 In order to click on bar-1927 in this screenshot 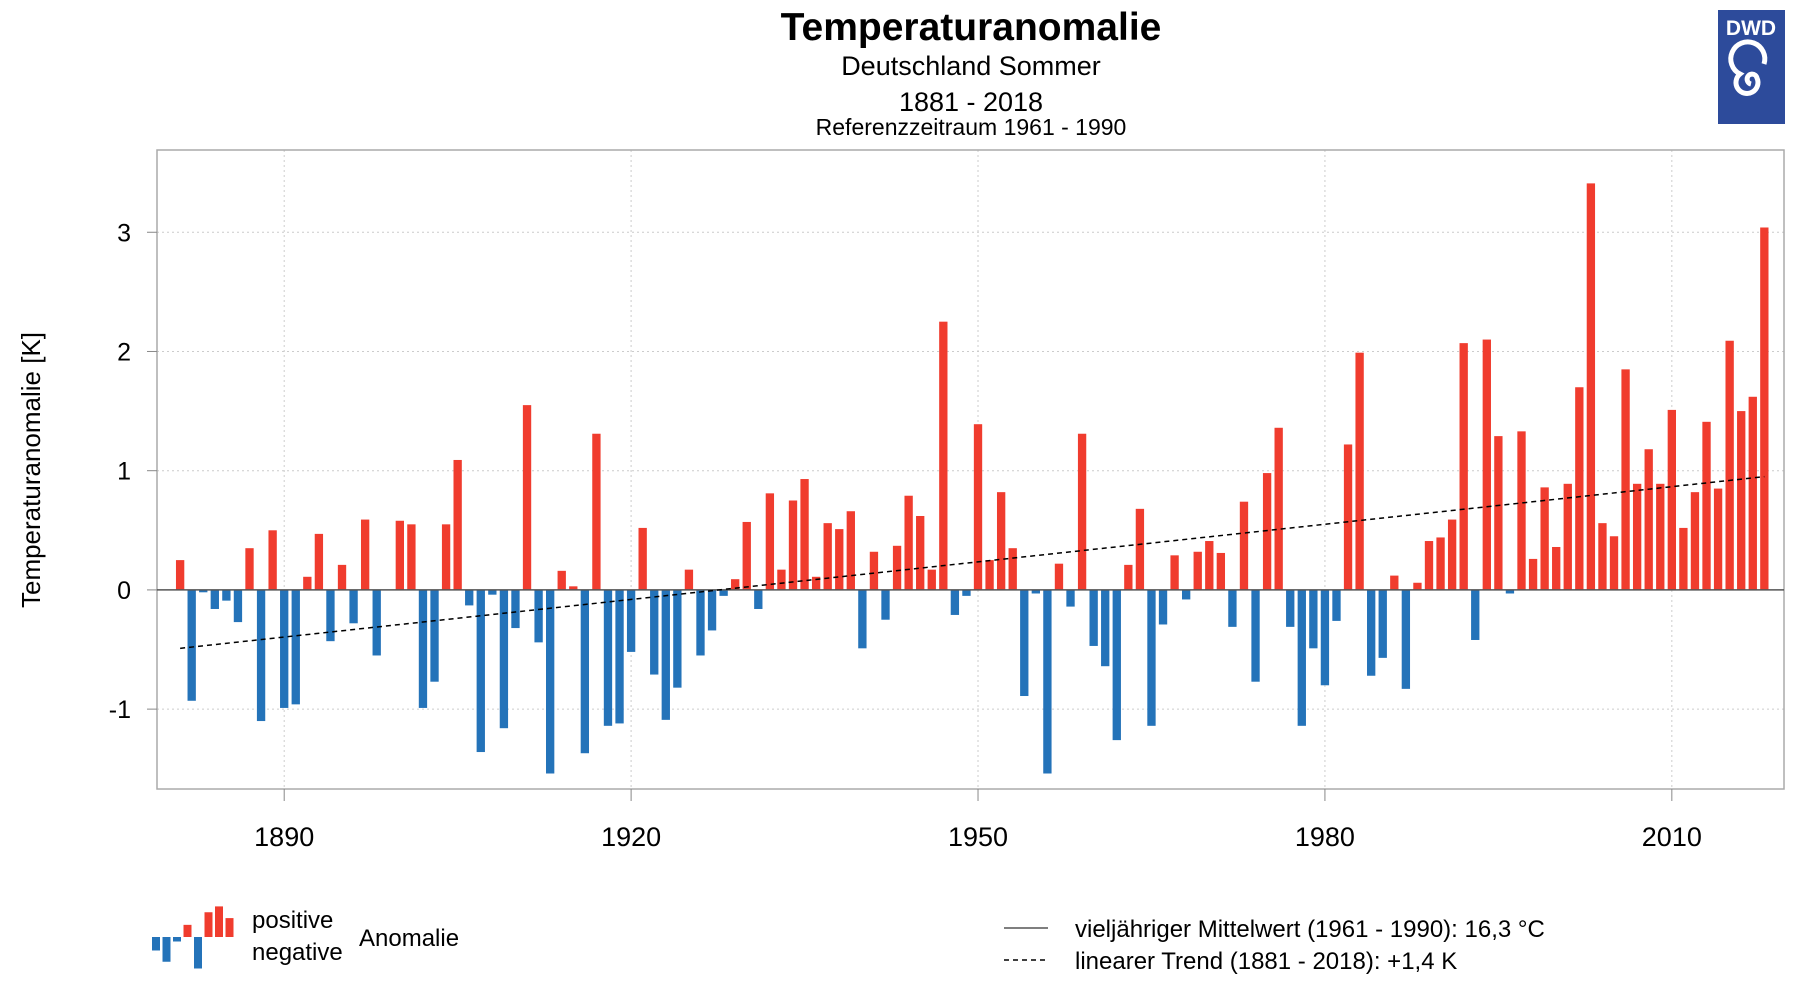, I will do `click(712, 610)`.